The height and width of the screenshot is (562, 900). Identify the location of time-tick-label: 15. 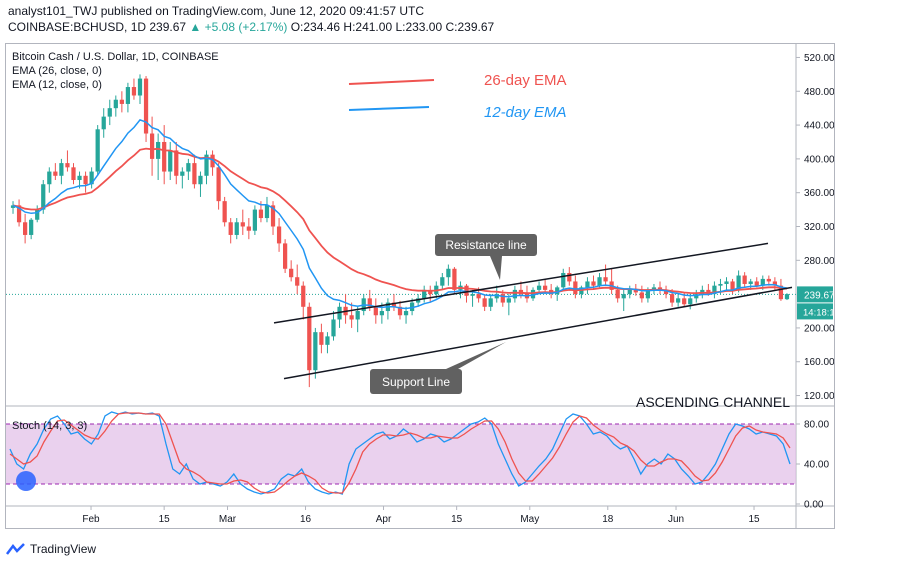
(165, 519).